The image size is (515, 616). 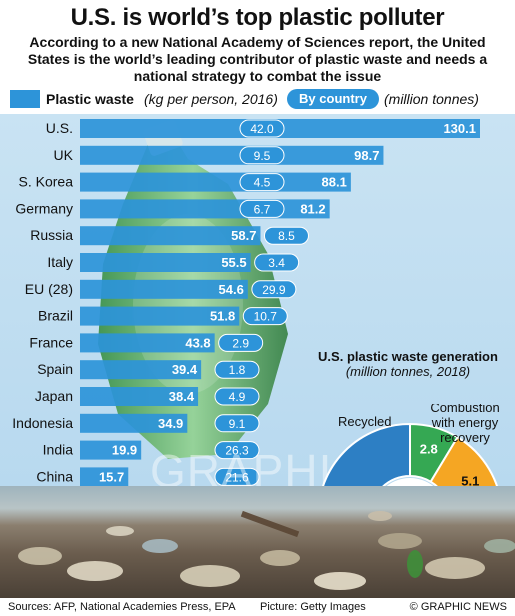 What do you see at coordinates (313, 607) in the screenshot?
I see `picture-credit: Picture: Getty Images` at bounding box center [313, 607].